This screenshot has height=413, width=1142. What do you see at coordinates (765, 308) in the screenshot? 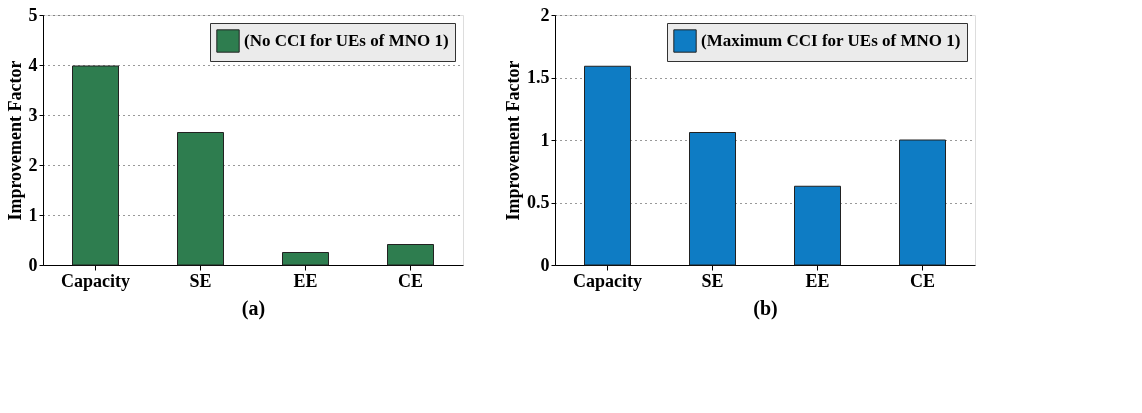
I see `x-axis-title: (b)` at bounding box center [765, 308].